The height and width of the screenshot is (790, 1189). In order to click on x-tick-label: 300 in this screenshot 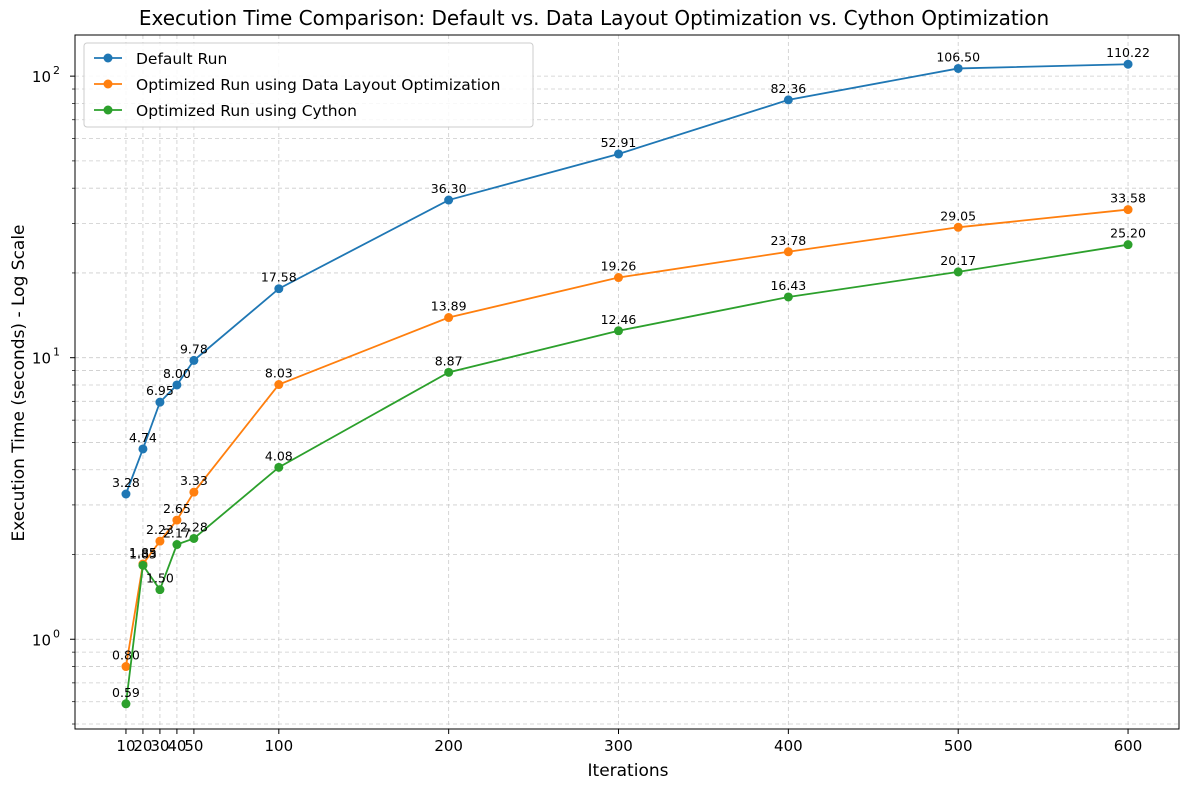, I will do `click(618, 746)`.